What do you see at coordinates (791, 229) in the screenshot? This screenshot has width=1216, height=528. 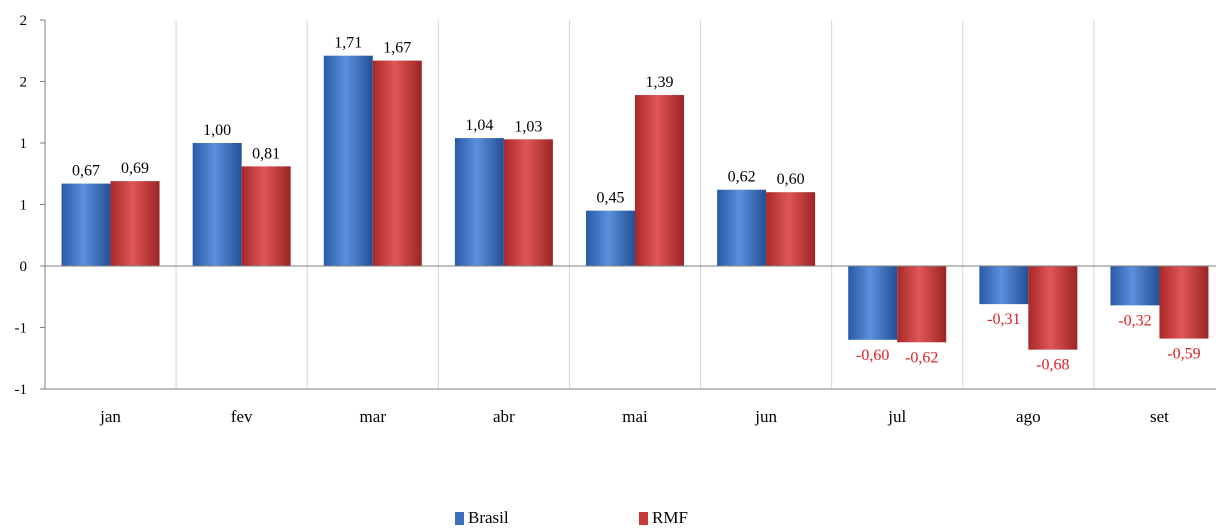 I see `bar-rmf-jun` at bounding box center [791, 229].